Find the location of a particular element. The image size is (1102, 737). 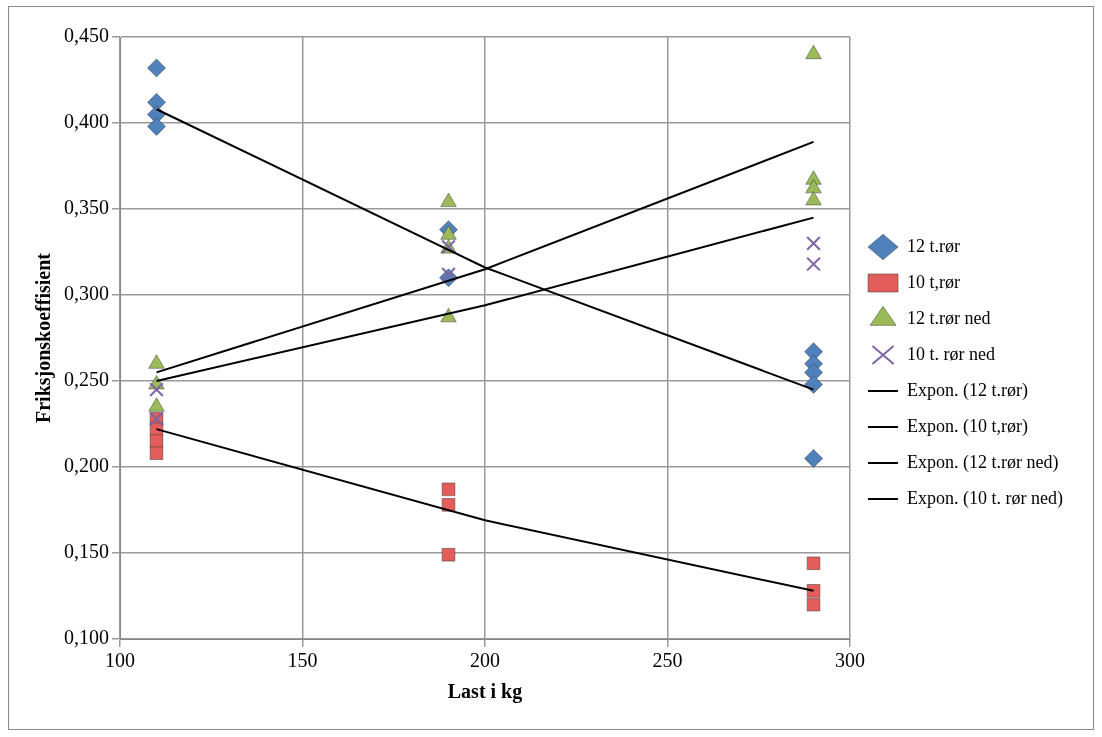

legend-label: Expon. (10 t,rør) is located at coordinates (968, 426).